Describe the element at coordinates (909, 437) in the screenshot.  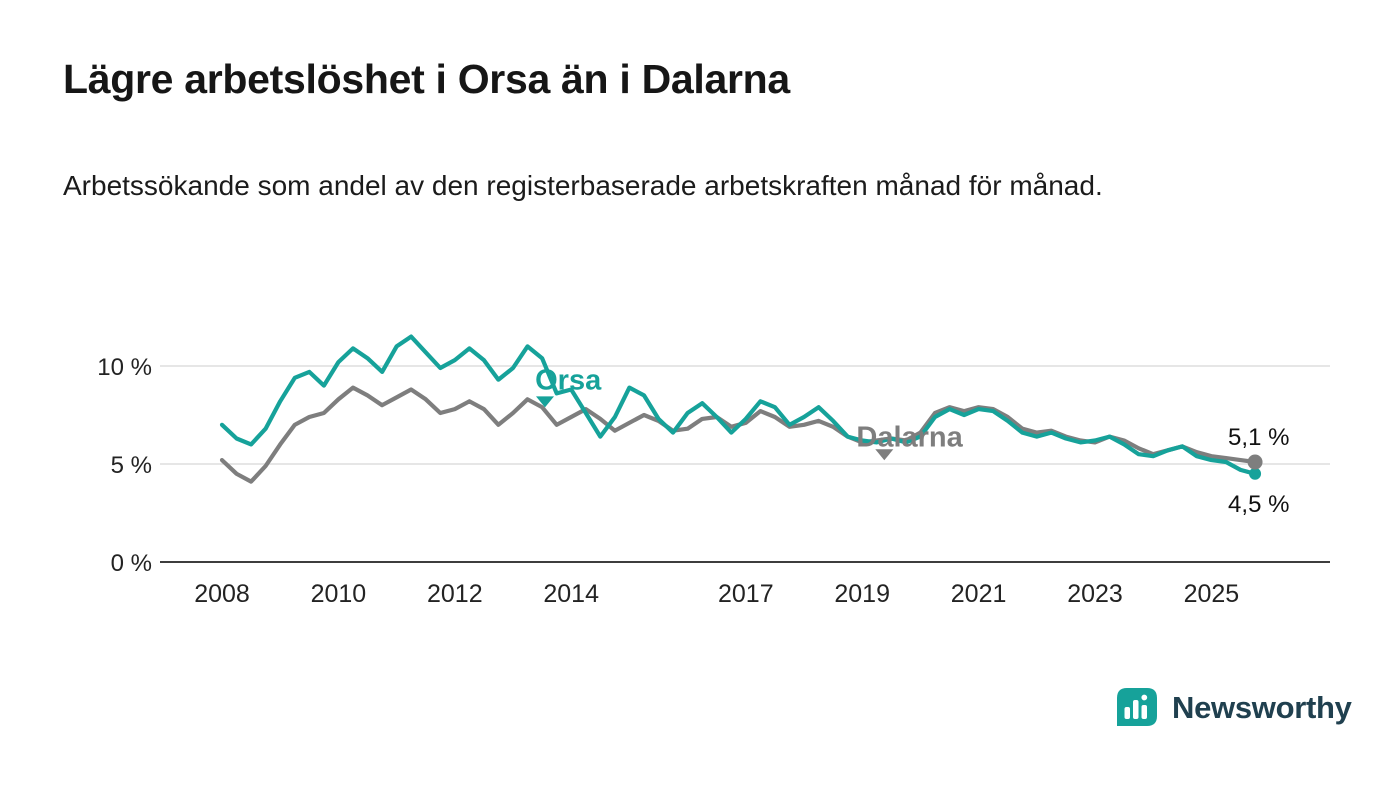
I see `series-label-dalarna: Dalarna` at that location.